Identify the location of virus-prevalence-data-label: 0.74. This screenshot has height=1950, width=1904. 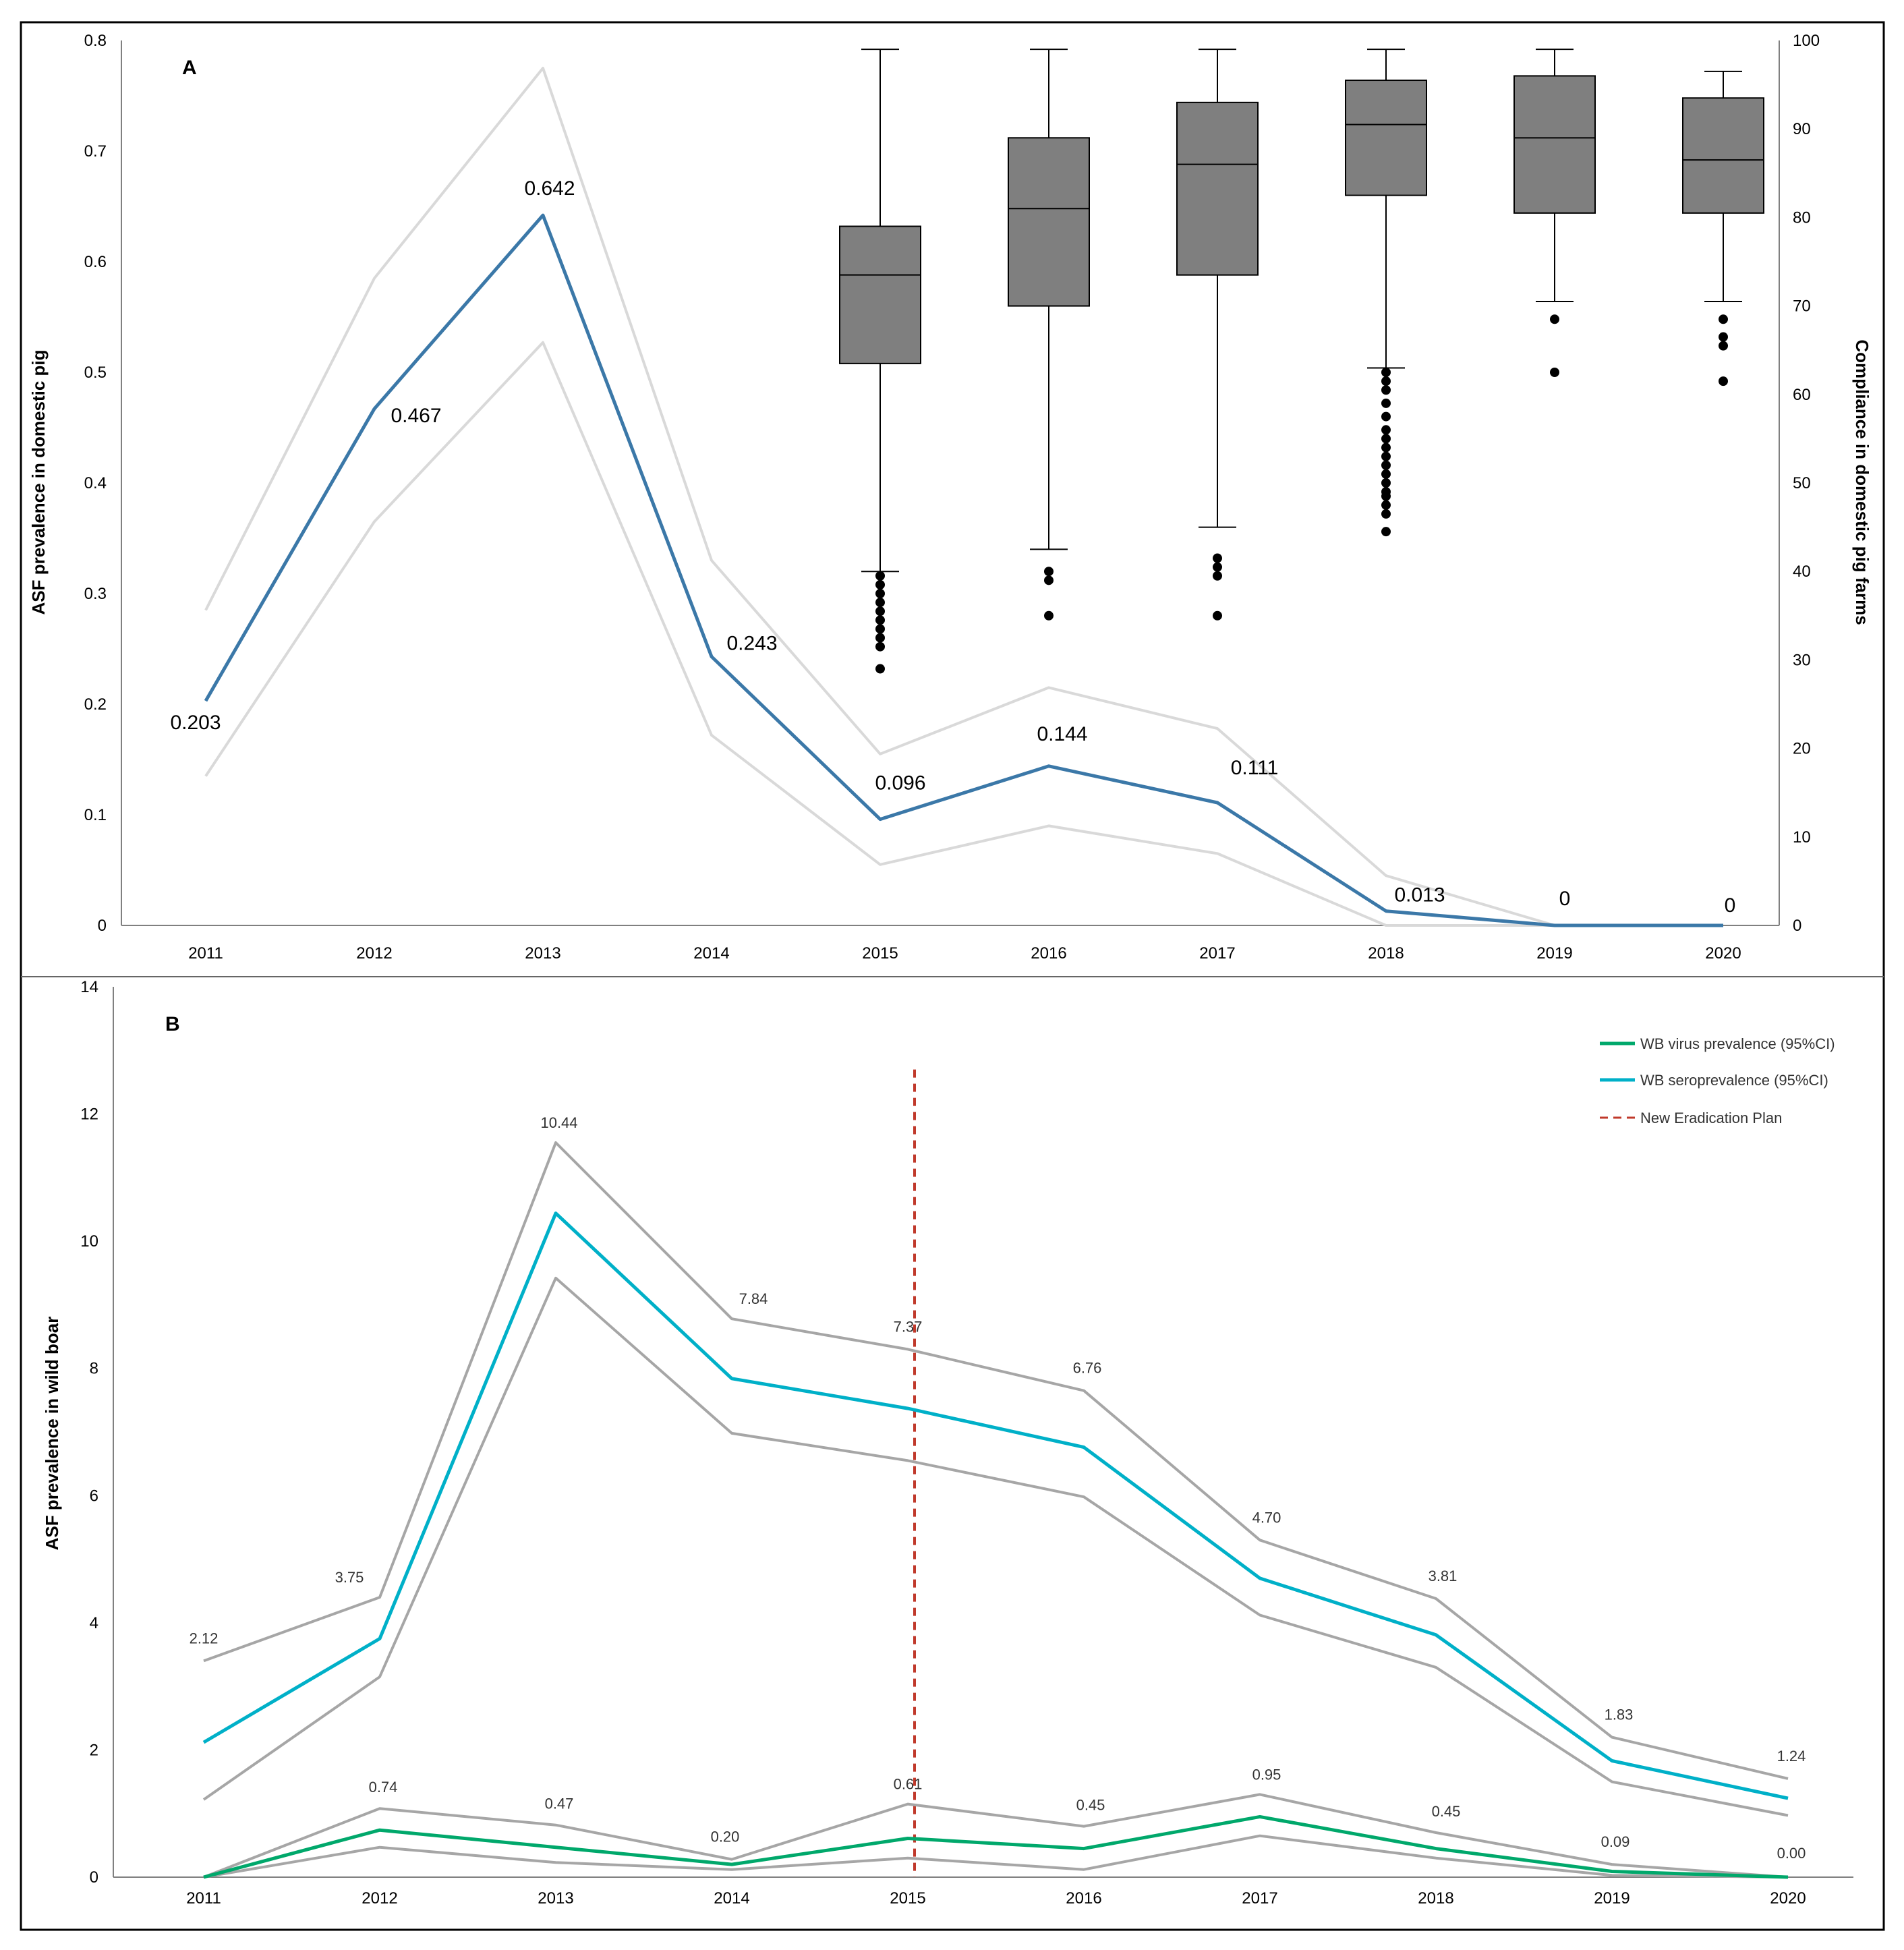
(384, 1788).